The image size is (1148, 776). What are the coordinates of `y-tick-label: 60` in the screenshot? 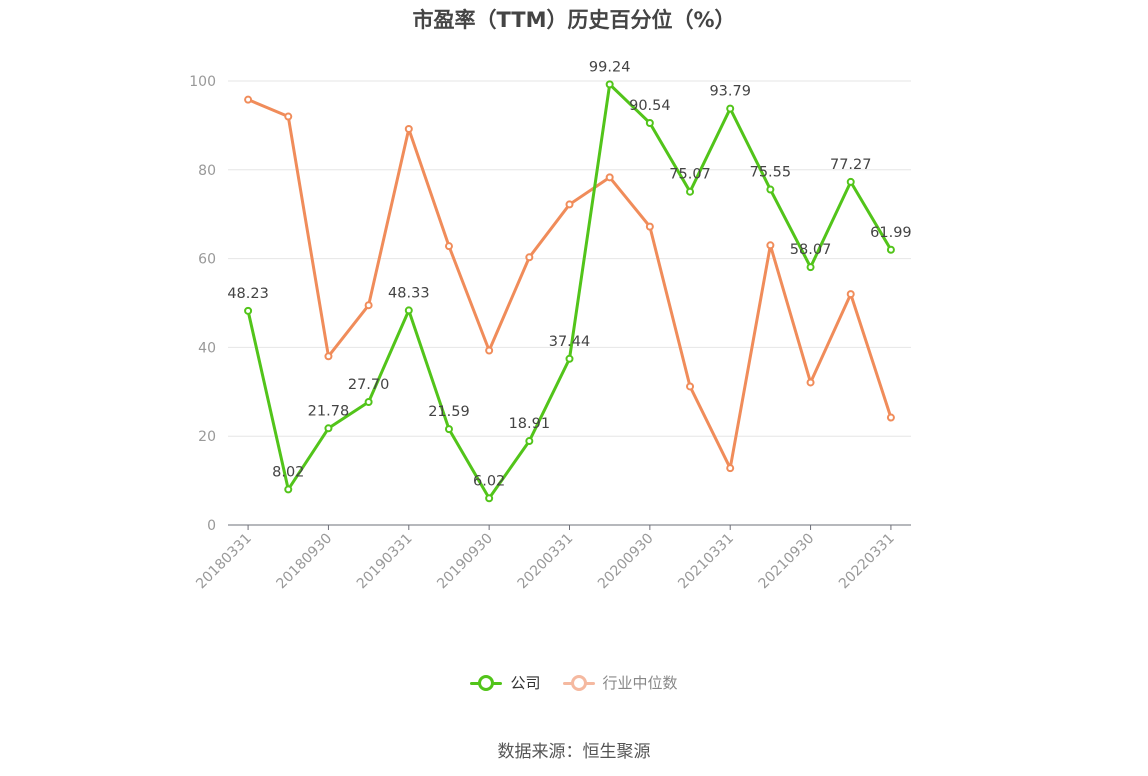 It's located at (207, 260).